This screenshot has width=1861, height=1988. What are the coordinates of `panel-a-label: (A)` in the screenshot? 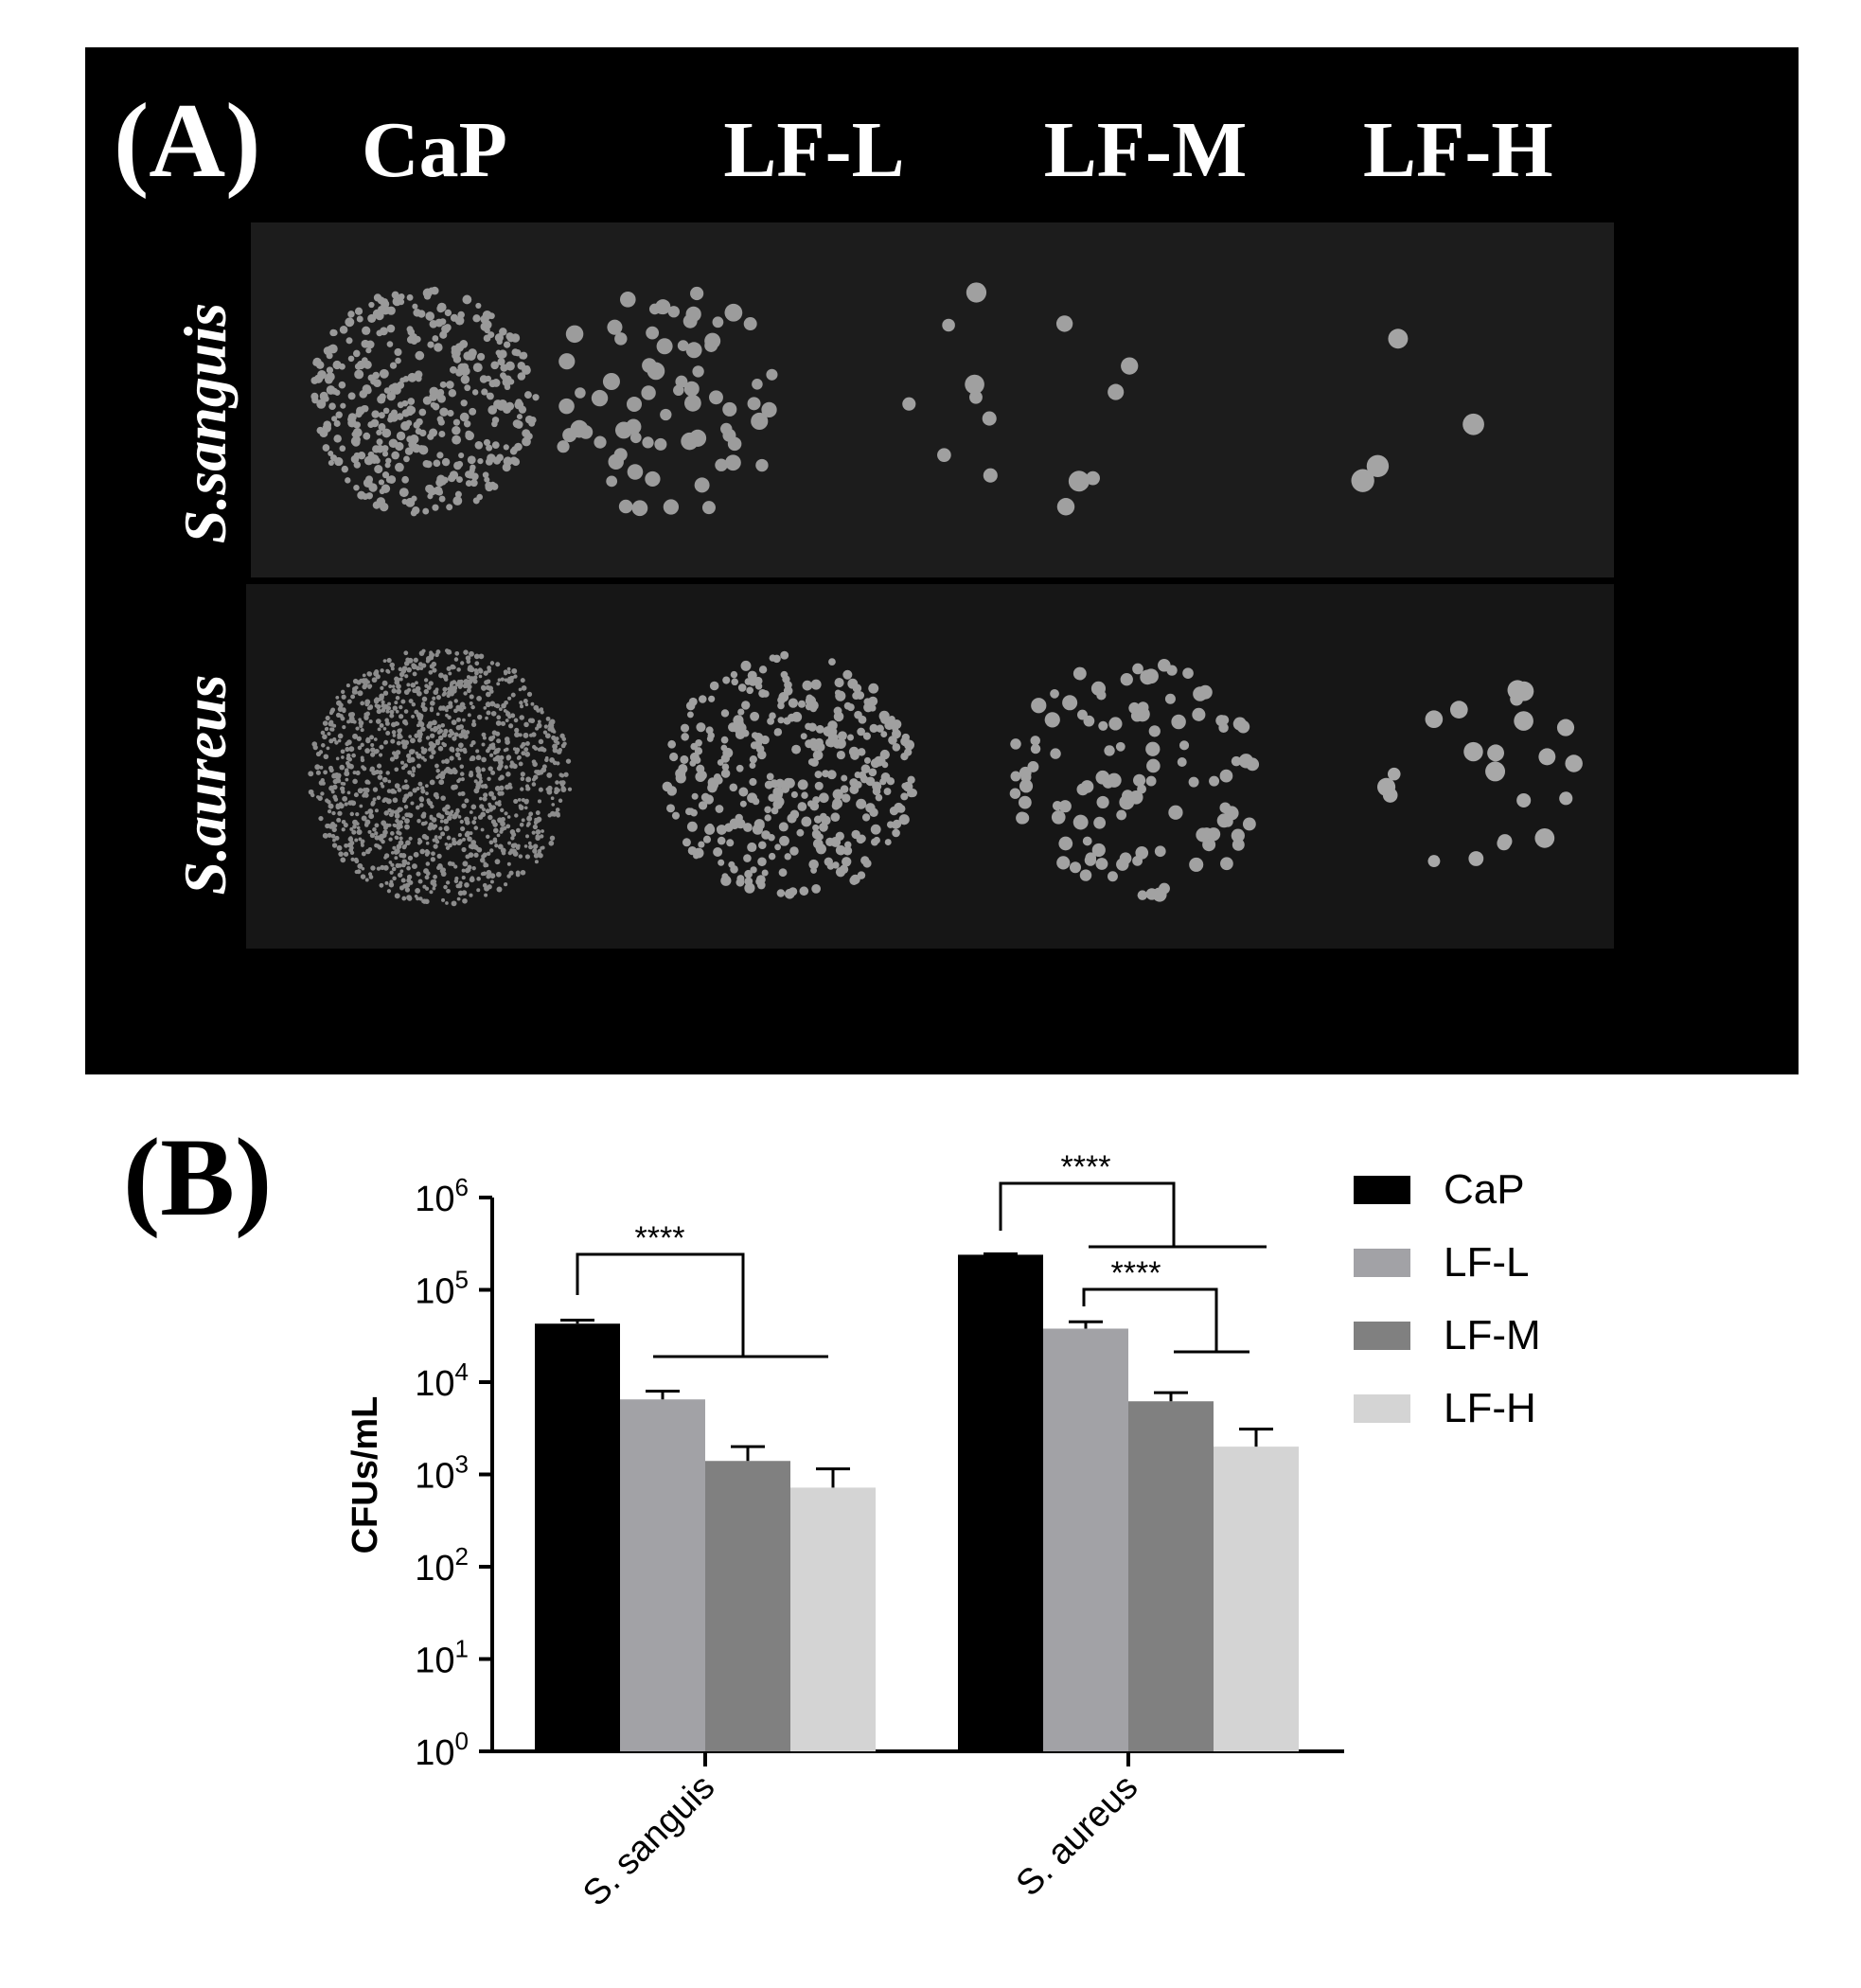 It's located at (187, 141).